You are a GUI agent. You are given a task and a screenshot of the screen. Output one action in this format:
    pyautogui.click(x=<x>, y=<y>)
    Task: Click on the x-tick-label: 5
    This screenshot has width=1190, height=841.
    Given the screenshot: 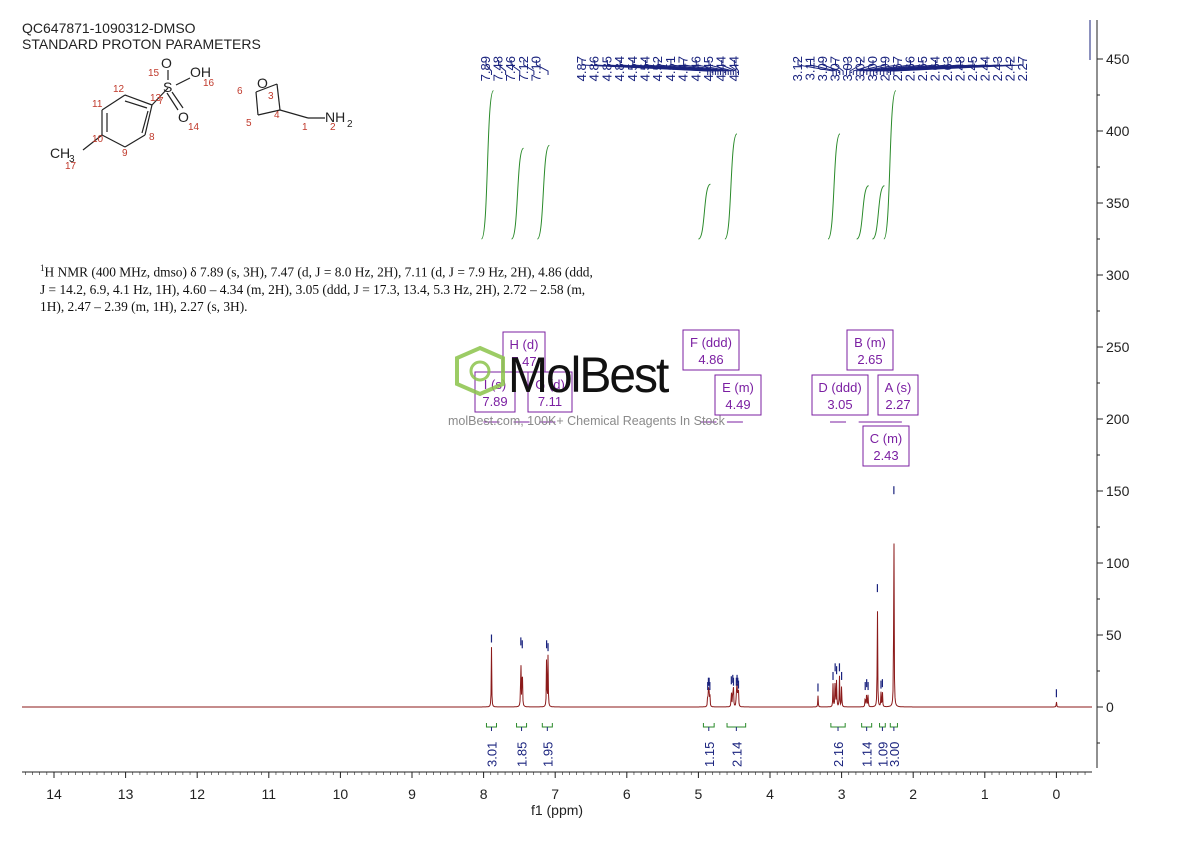 What is the action you would take?
    pyautogui.click(x=699, y=794)
    